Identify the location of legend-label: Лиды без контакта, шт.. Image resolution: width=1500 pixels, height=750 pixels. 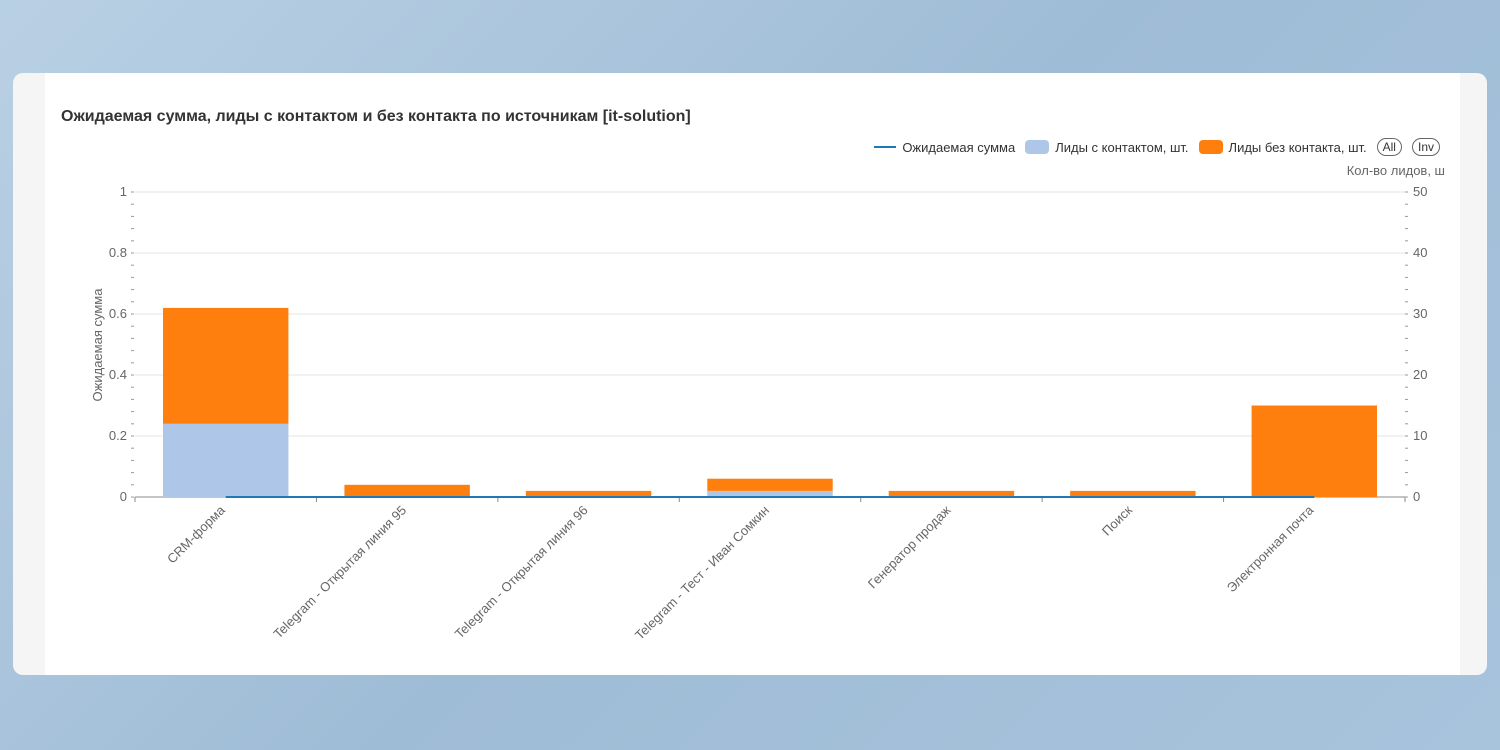
(1297, 147).